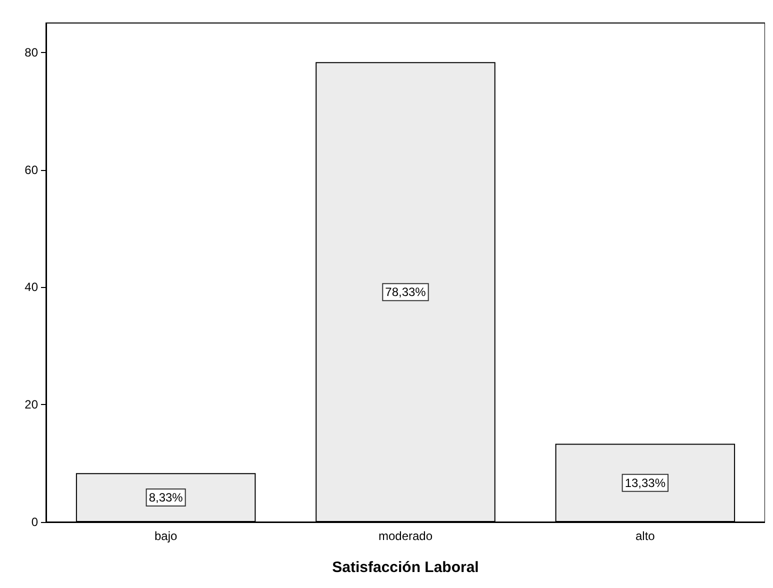 The image size is (773, 588). I want to click on data-label: 8,33%, so click(166, 497).